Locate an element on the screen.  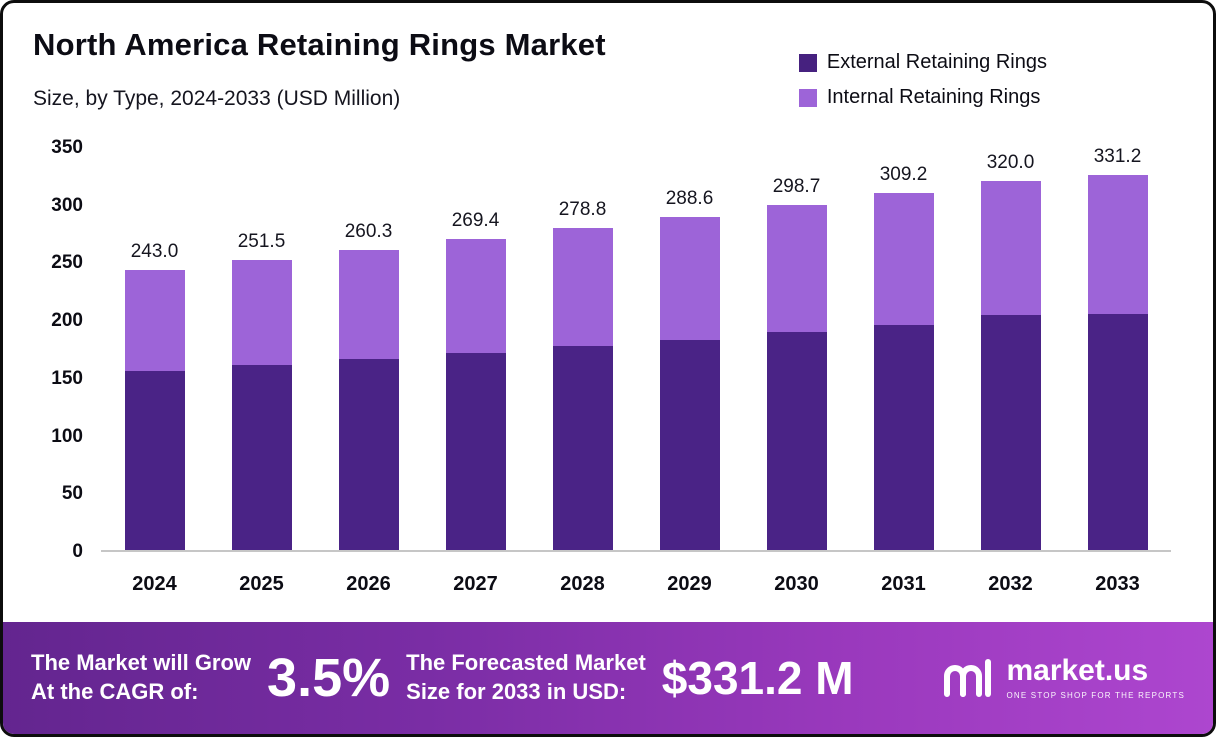
segment-internal-2029 is located at coordinates (689, 278).